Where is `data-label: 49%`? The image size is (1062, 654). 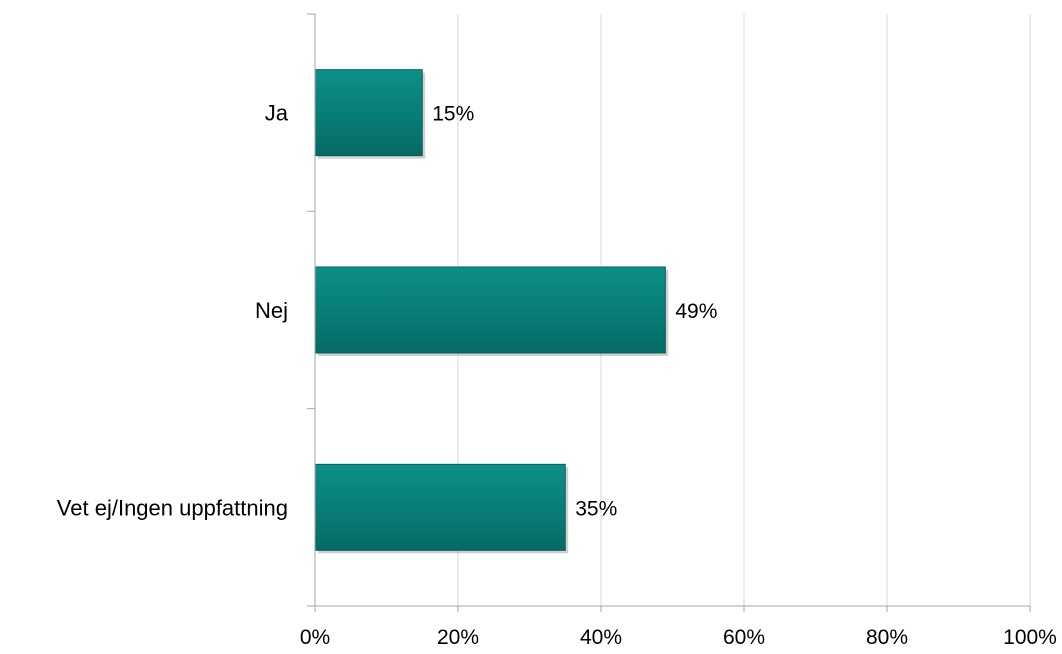 data-label: 49% is located at coordinates (696, 311).